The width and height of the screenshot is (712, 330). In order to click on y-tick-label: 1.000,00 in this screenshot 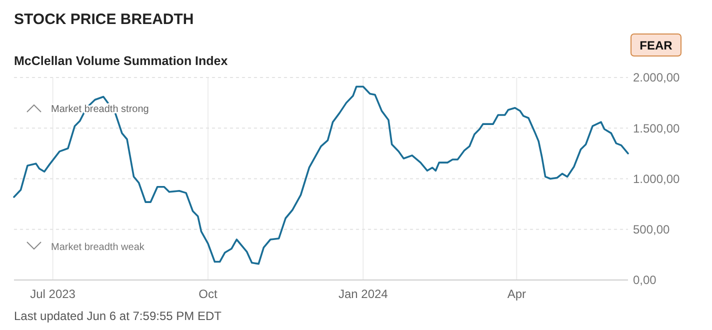, I will do `click(656, 179)`.